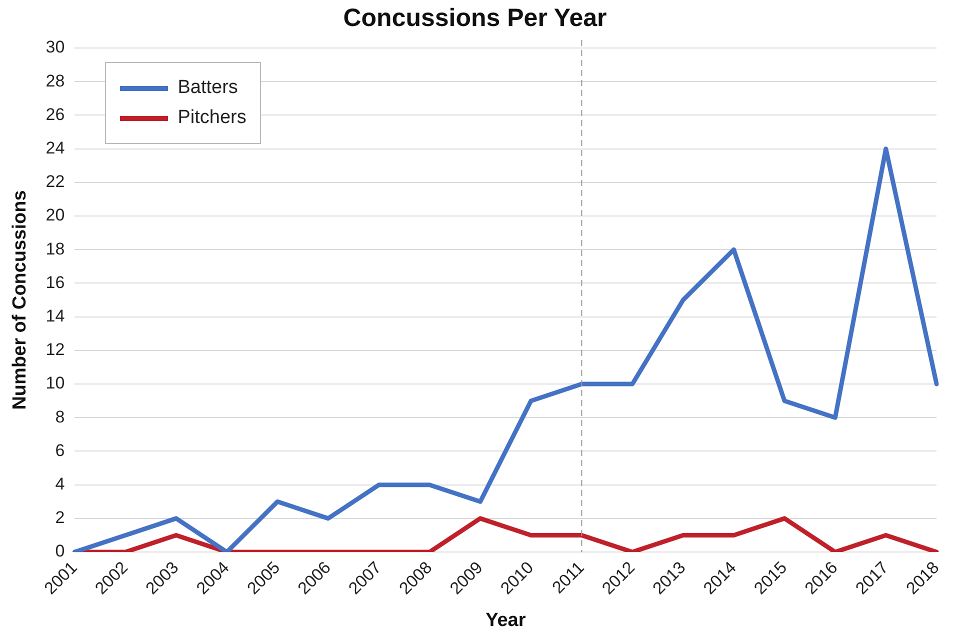  I want to click on y-tick-label: 16, so click(55, 282).